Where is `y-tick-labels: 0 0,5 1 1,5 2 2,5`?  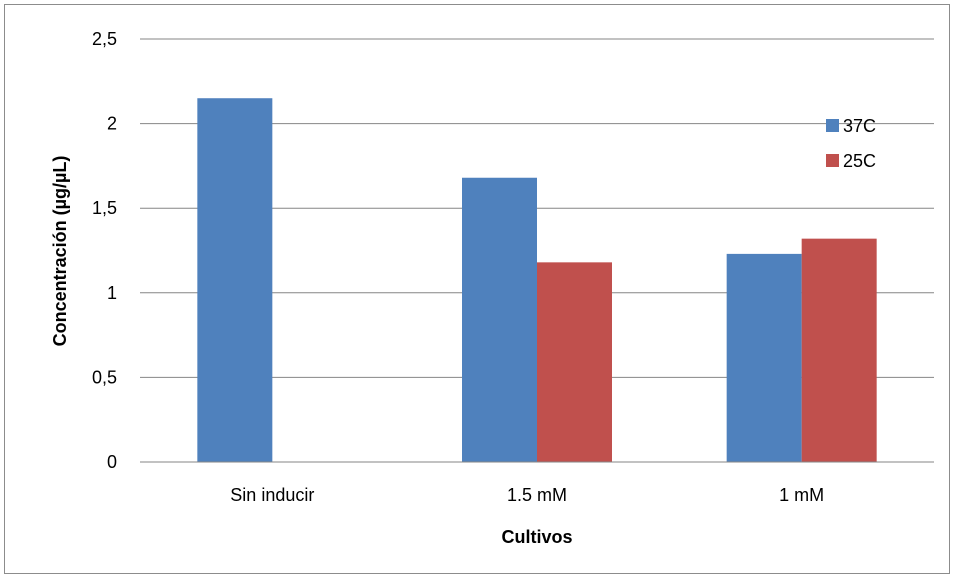
y-tick-labels: 0 0,5 1 1,5 2 2,5 is located at coordinates (104, 250).